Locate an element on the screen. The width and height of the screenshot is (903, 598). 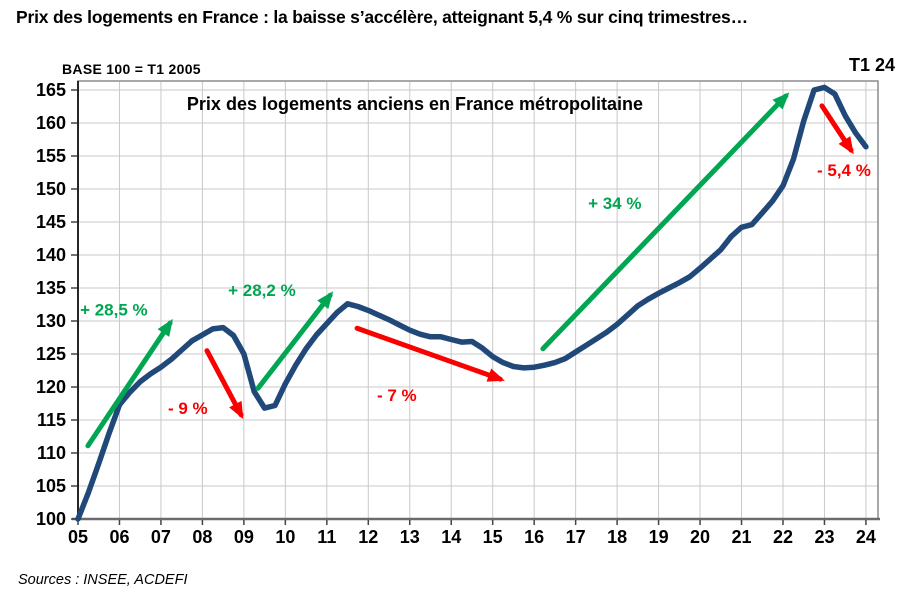
x-tick-label: 17 is located at coordinates (576, 537).